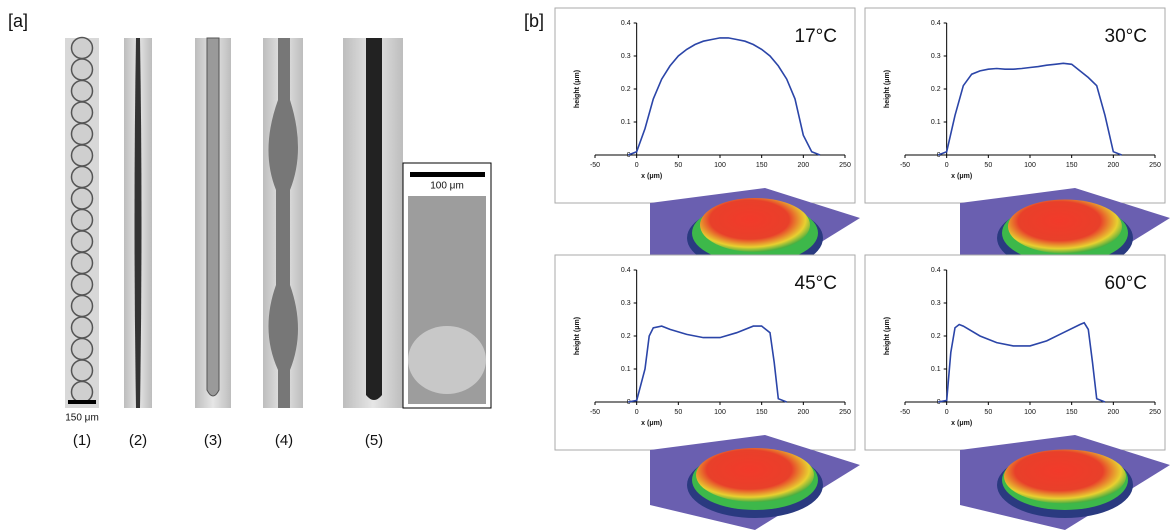 The width and height of the screenshot is (1171, 532). I want to click on scale-label: 100 μm, so click(447, 186).